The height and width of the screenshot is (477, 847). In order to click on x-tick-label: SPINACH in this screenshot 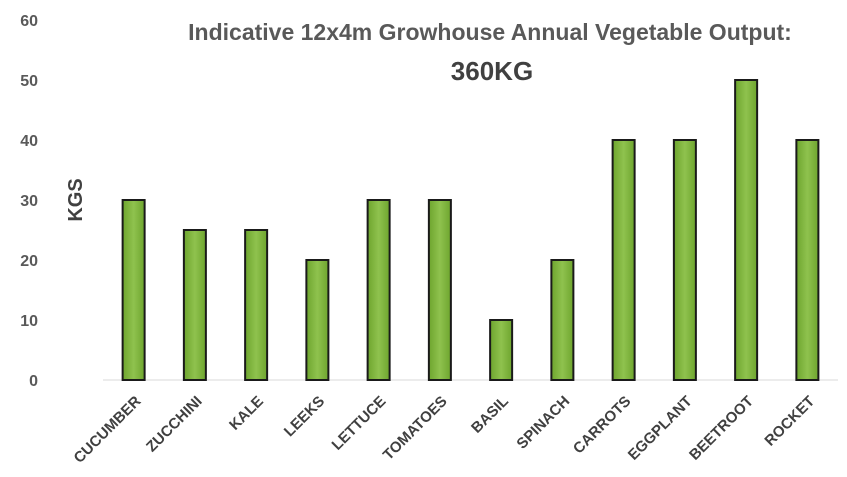, I will do `click(543, 423)`.